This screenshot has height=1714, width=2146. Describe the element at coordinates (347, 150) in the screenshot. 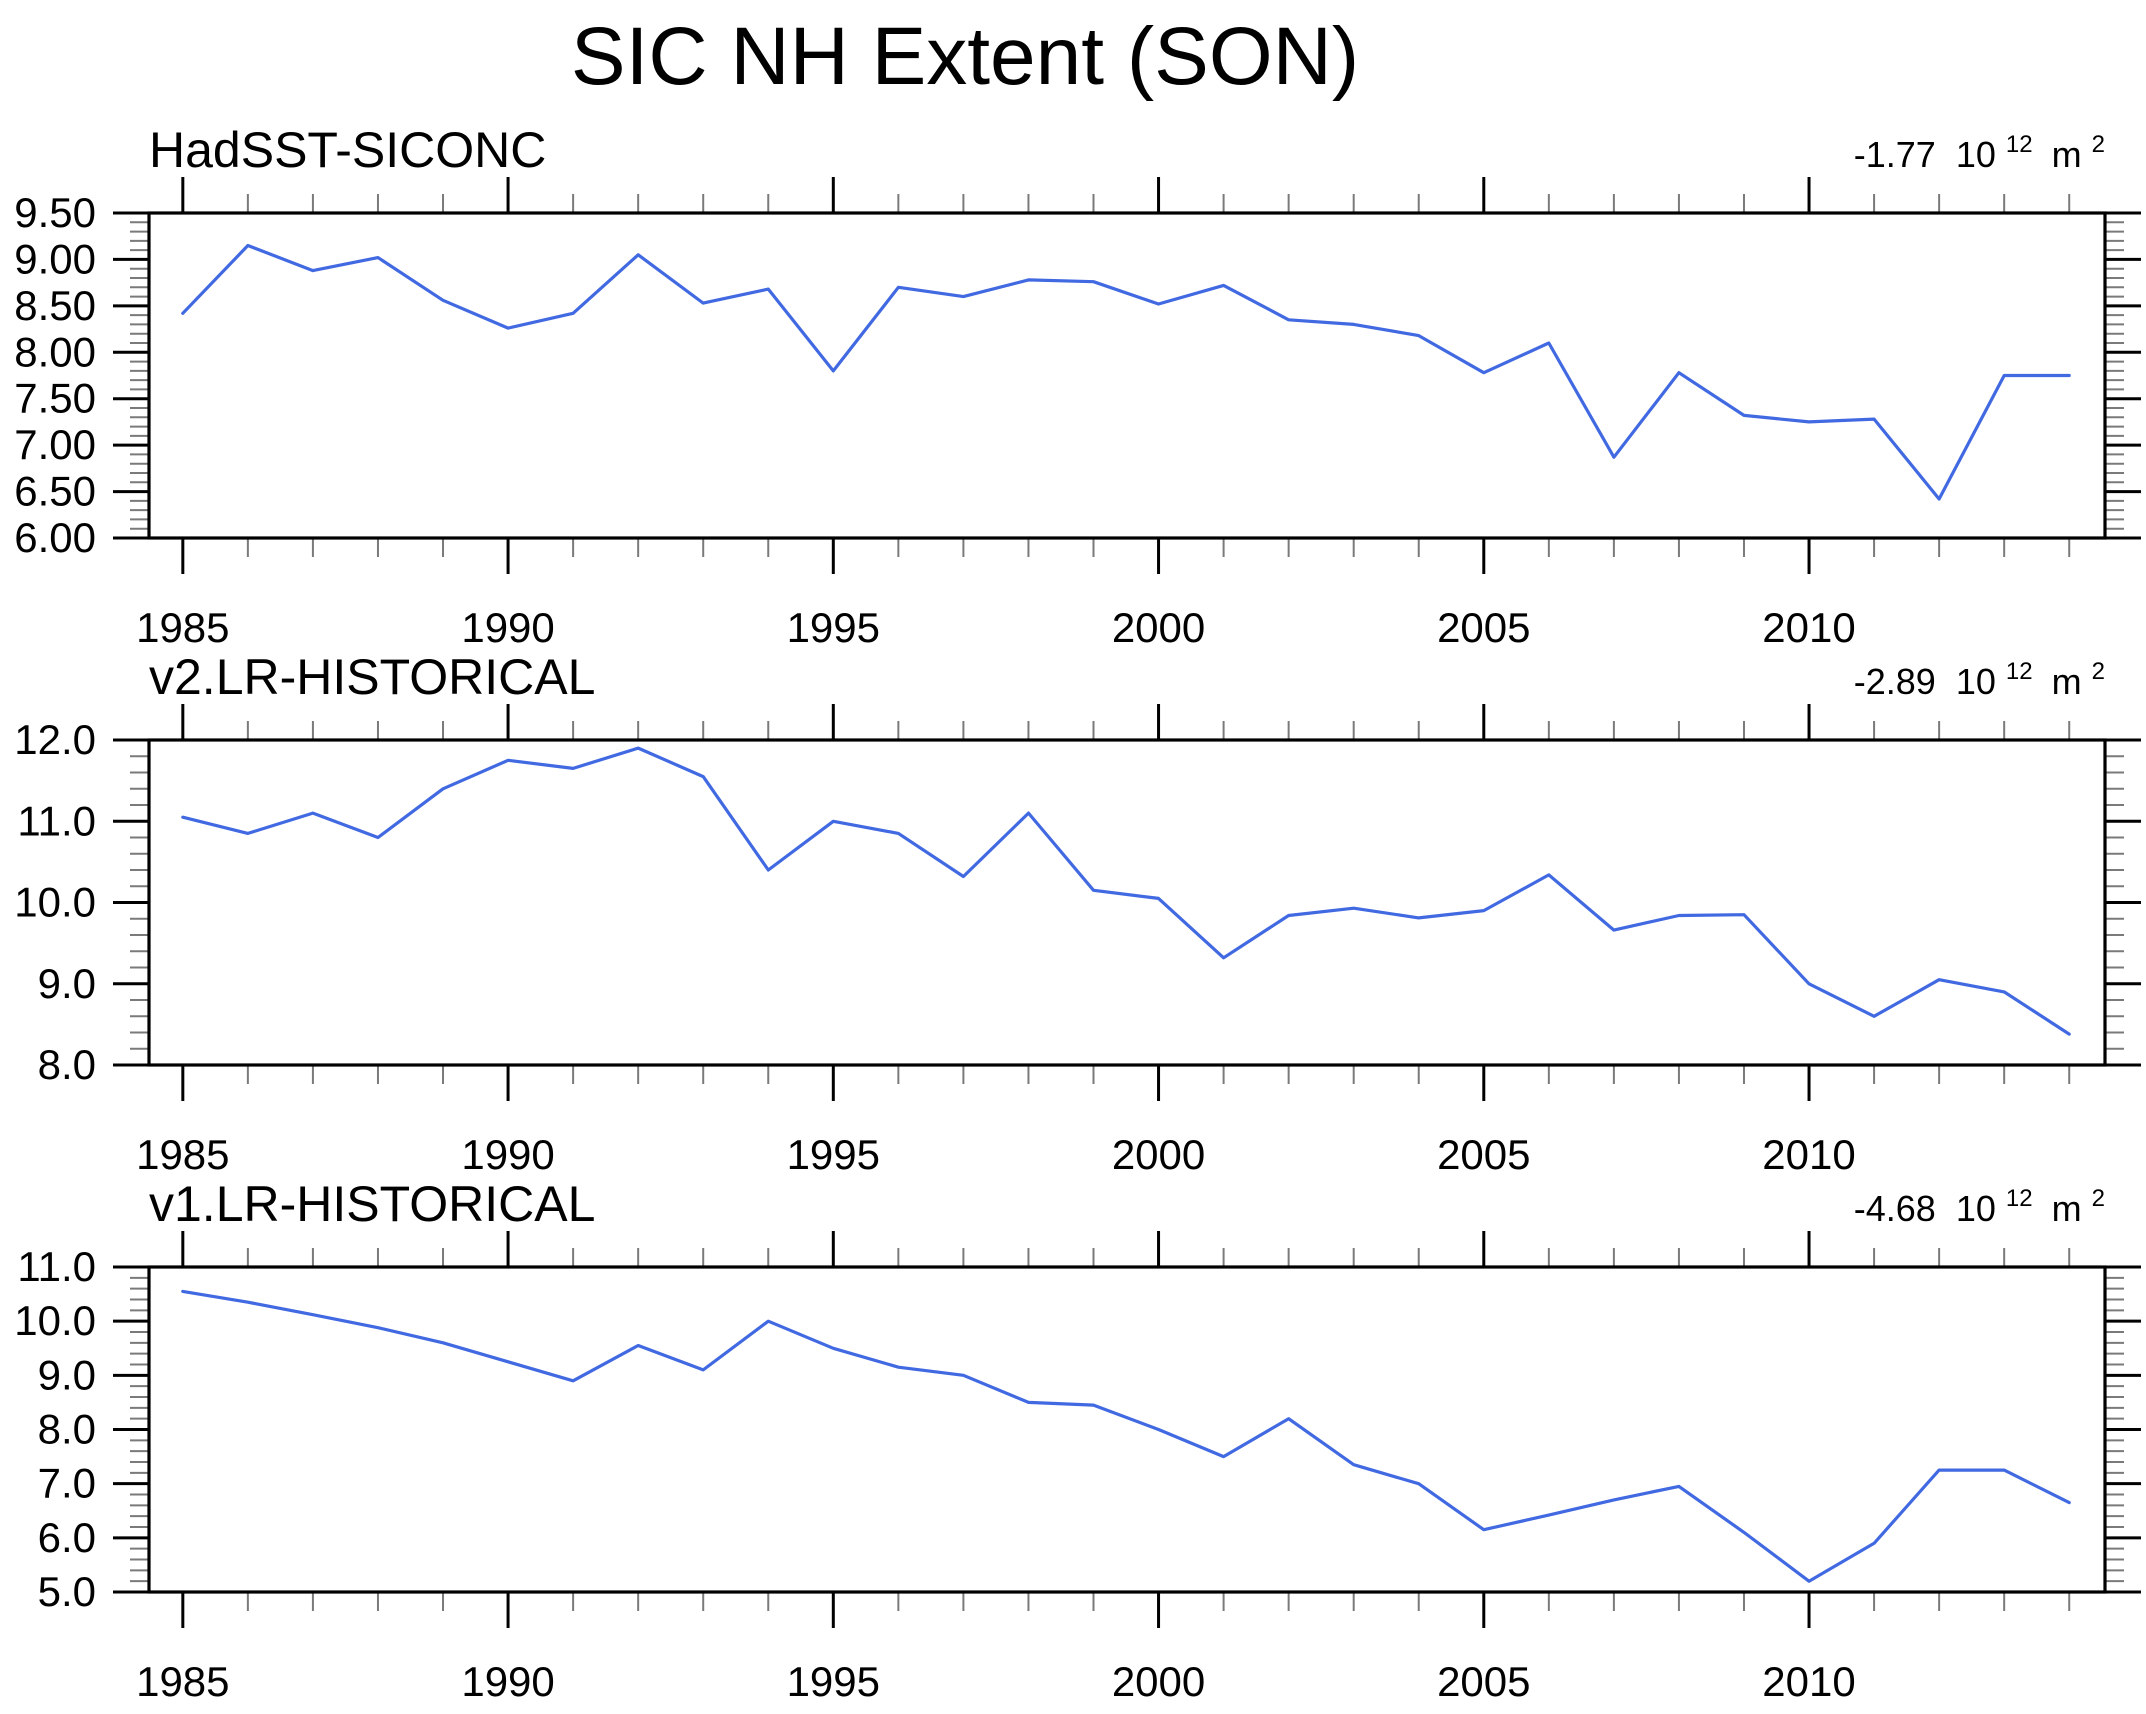

I see `panel-1-title: HadSST-SICONC` at that location.